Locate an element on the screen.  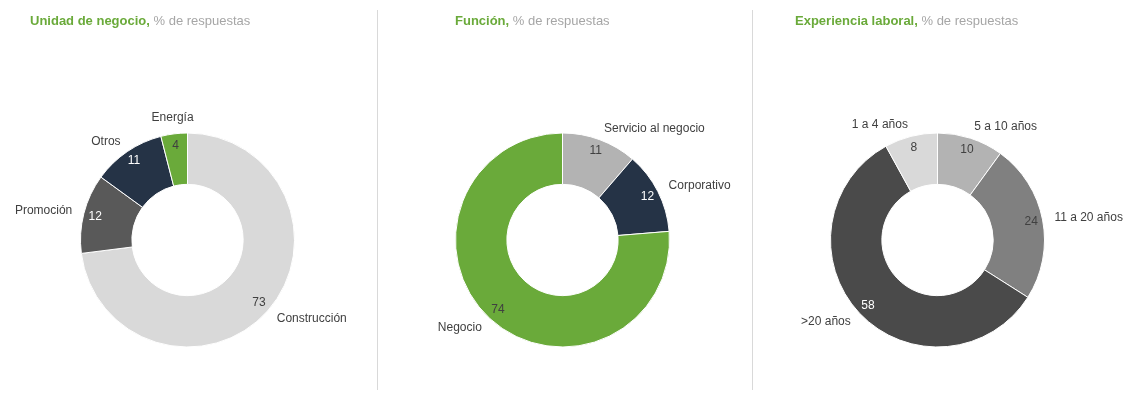
data-label: 24 is located at coordinates (1031, 221).